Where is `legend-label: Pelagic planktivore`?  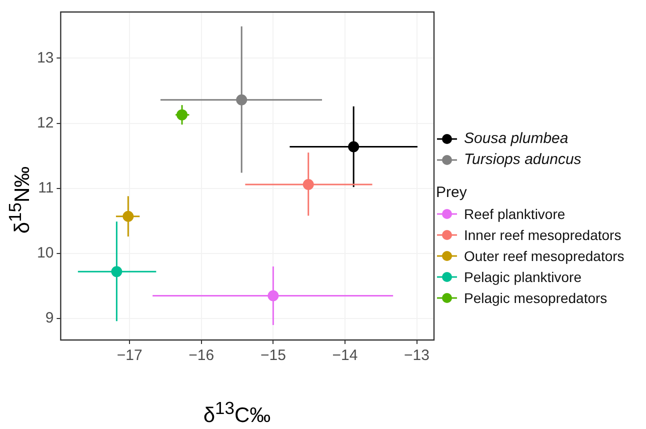 legend-label: Pelagic planktivore is located at coordinates (523, 276).